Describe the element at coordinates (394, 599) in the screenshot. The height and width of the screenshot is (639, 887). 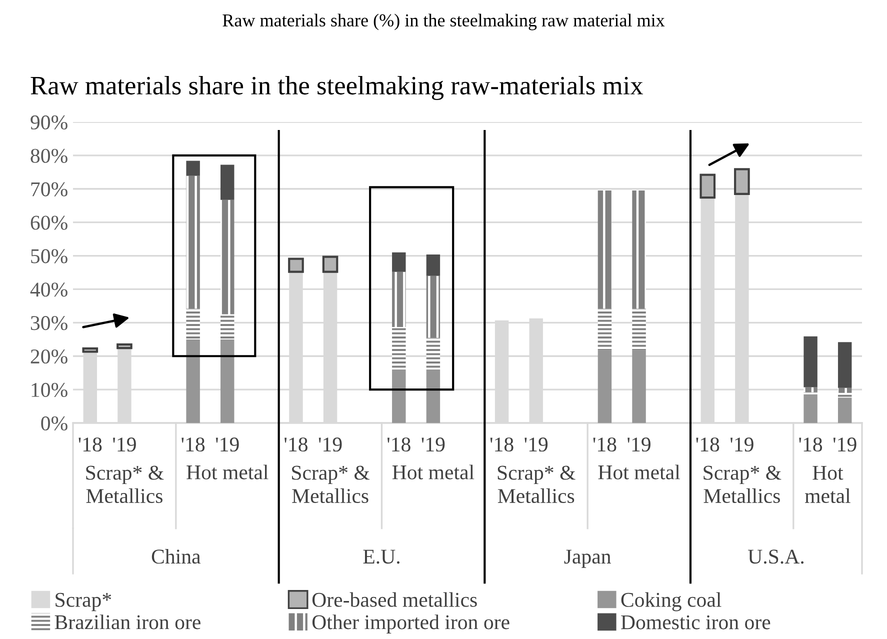
I see `legend-label: Ore-based metallics` at that location.